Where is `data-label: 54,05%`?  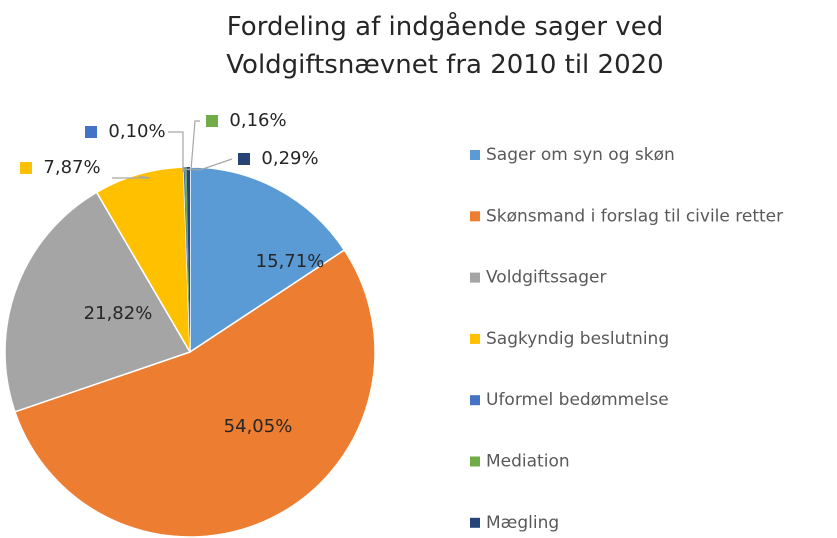
data-label: 54,05% is located at coordinates (258, 426).